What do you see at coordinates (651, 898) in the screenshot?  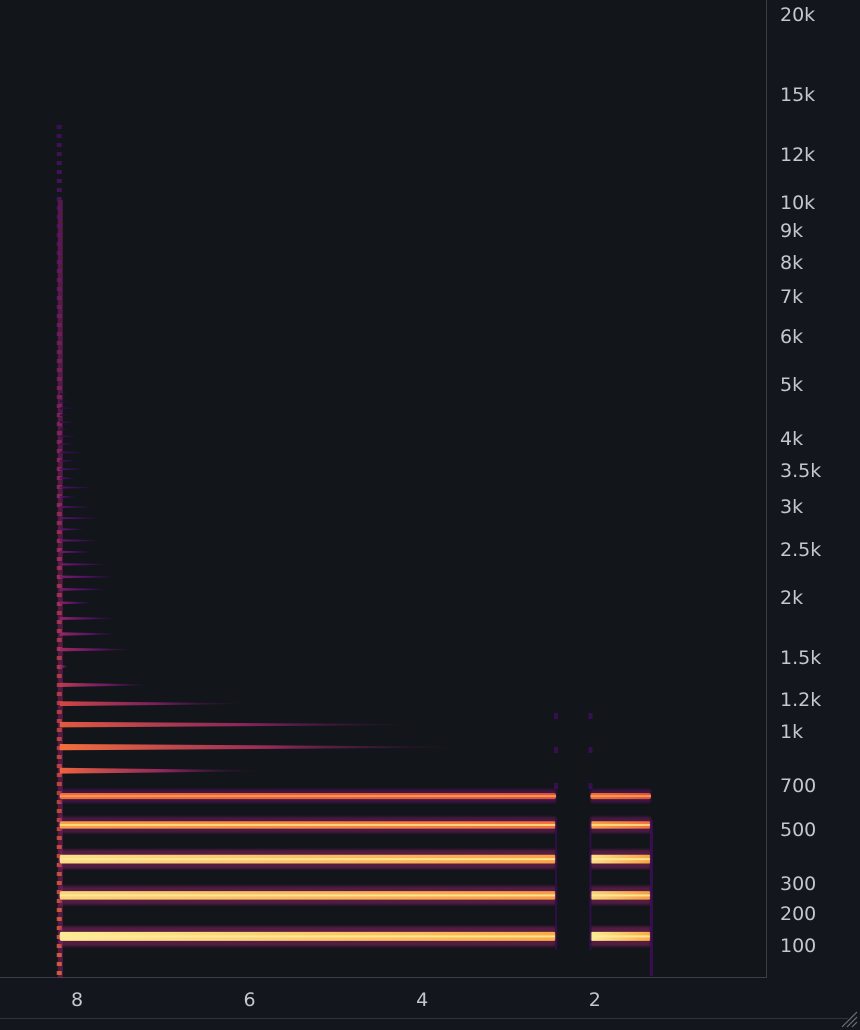 I see `note-end-edge` at bounding box center [651, 898].